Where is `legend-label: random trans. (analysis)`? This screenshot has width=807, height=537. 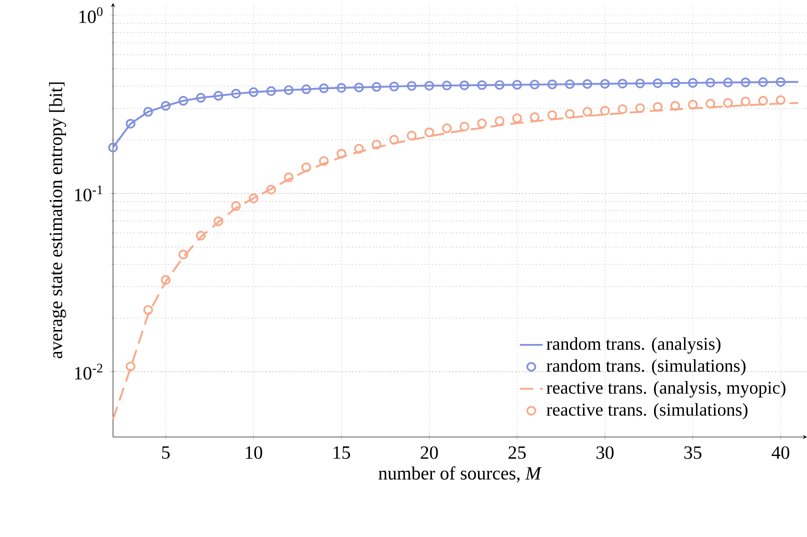
legend-label: random trans. (analysis) is located at coordinates (633, 345).